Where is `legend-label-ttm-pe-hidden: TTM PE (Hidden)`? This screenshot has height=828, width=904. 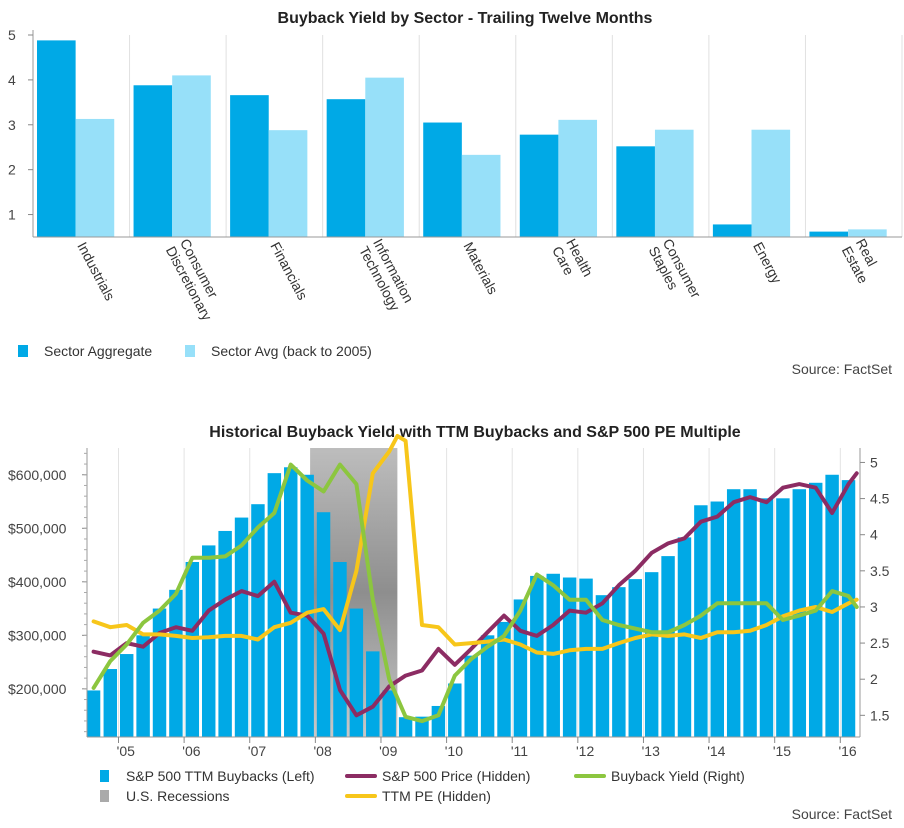
legend-label-ttm-pe-hidden: TTM PE (Hidden) is located at coordinates (436, 796).